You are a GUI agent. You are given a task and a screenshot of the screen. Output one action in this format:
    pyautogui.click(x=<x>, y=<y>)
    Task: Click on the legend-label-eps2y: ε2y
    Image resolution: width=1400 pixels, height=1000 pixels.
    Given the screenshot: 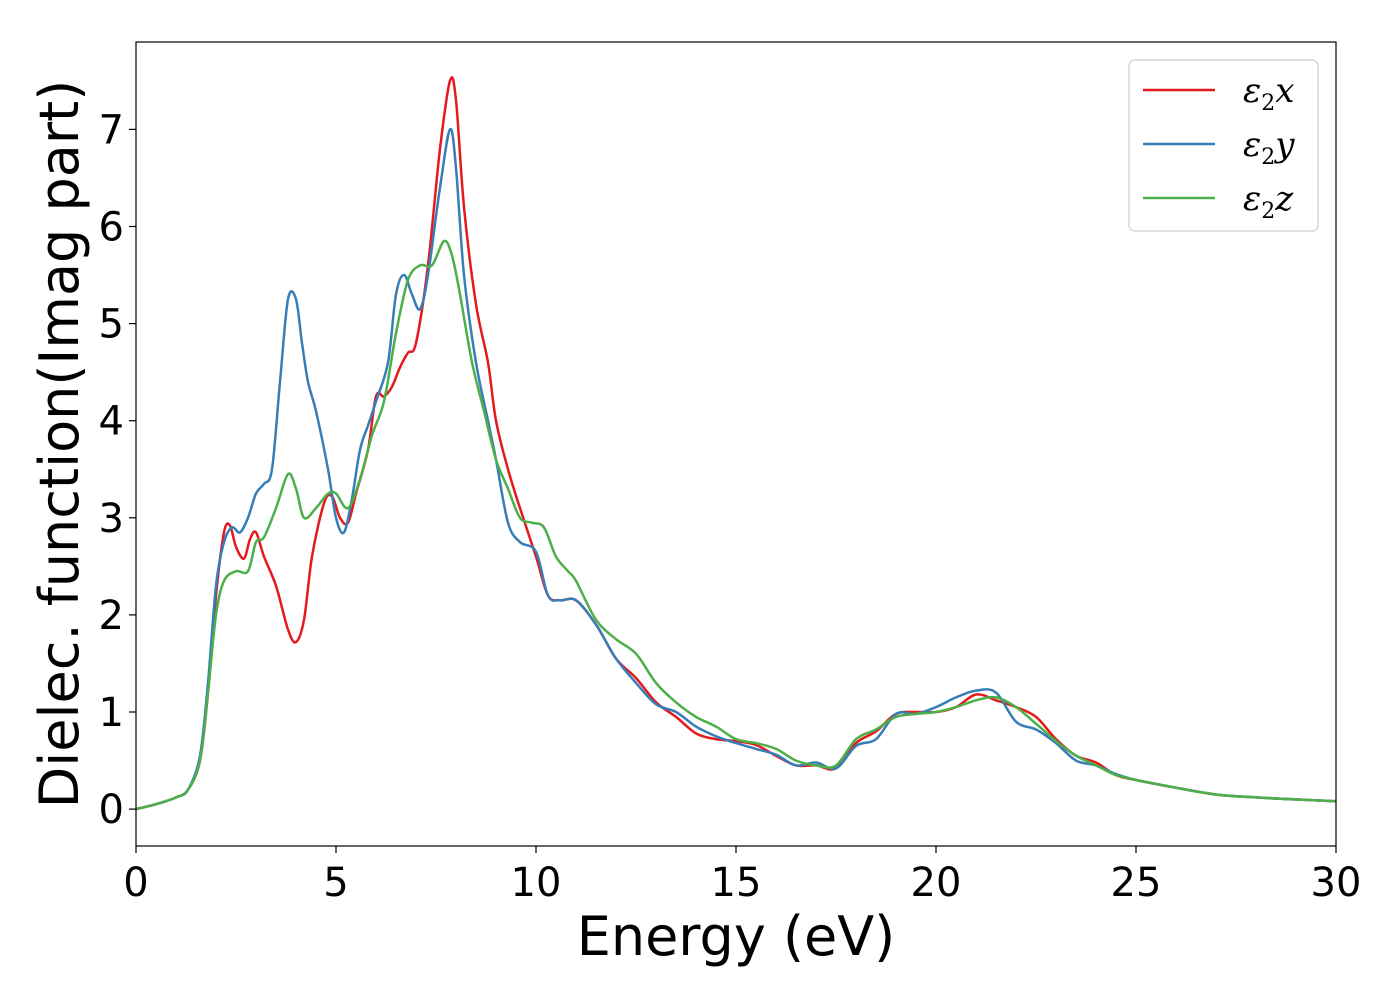 What is the action you would take?
    pyautogui.click(x=1269, y=147)
    